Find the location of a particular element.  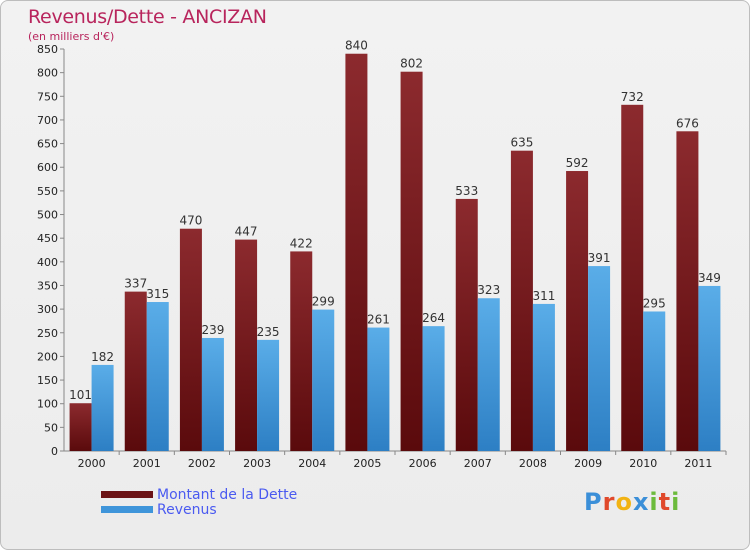

y-tick-label: 650 is located at coordinates (47, 144).